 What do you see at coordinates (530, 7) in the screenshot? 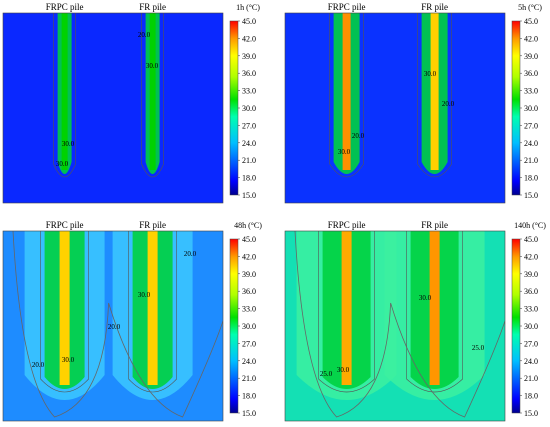
I see `colorbar-title: 5h (°C)` at bounding box center [530, 7].